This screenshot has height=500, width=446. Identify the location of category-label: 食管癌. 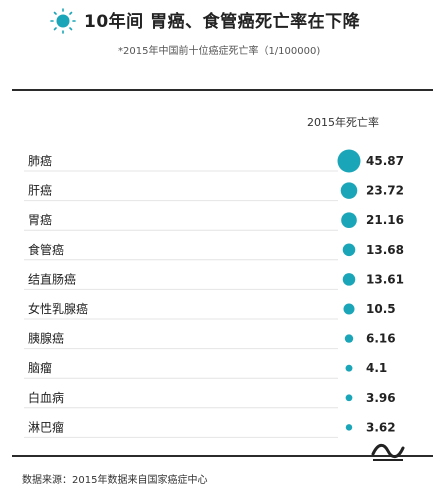
(46, 249).